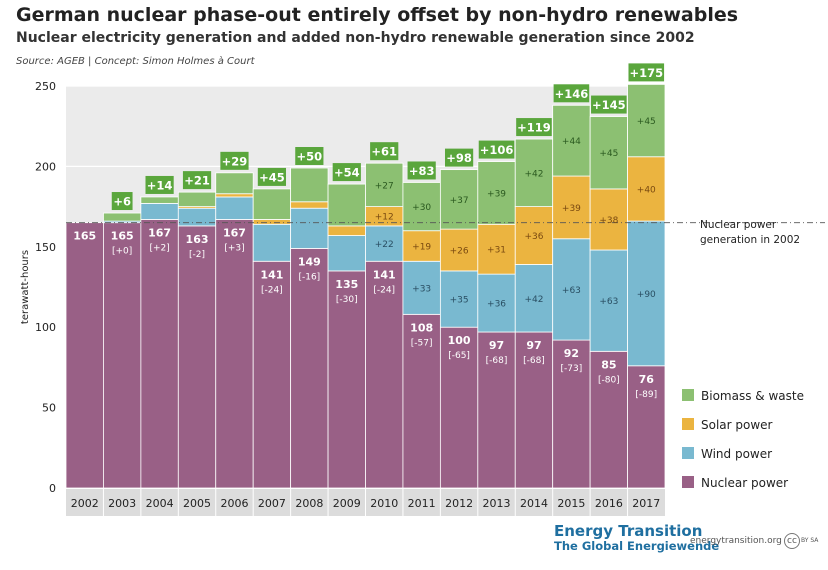  I want to click on y-axis-label: terawatt-hours, so click(25, 287).